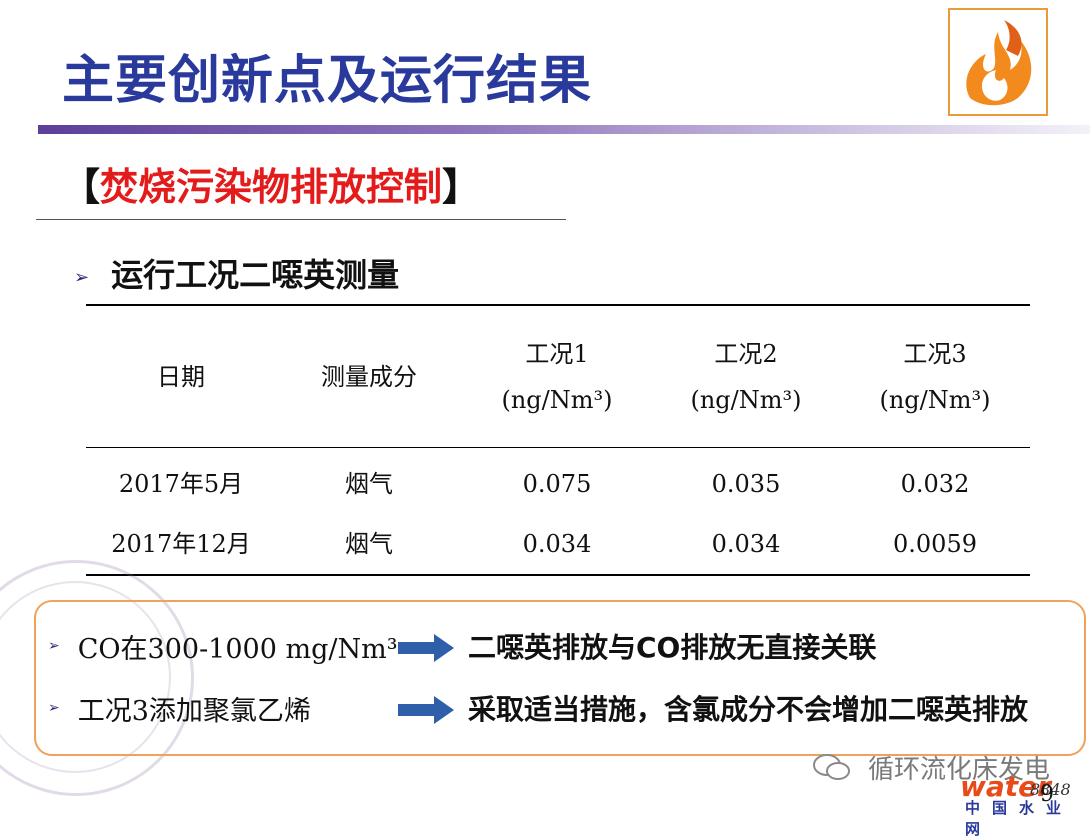 This screenshot has height=839, width=1091. I want to click on conclusion-row: ➢ 工况3添加聚氯乙烯, so click(179, 708).